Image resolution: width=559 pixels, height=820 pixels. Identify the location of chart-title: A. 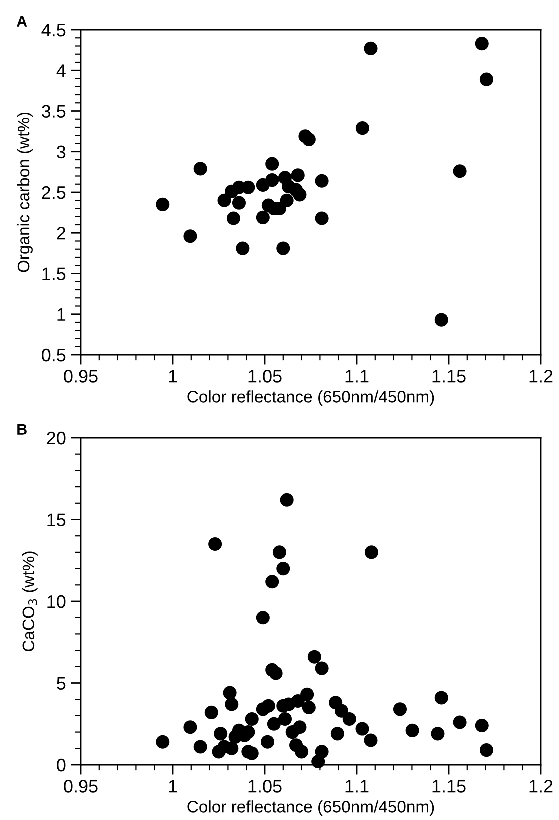
(22, 21).